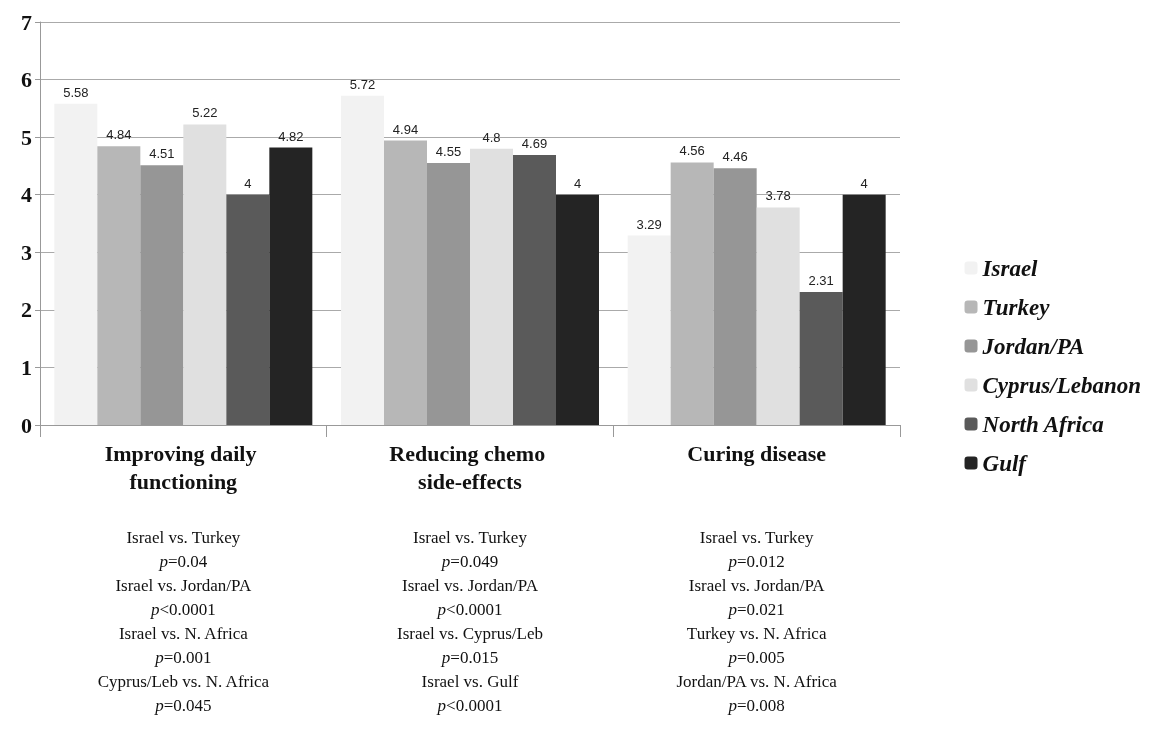 This screenshot has height=731, width=1151. Describe the element at coordinates (470, 467) in the screenshot. I see `x-tick-label: Reducing chemo side-effects` at that location.